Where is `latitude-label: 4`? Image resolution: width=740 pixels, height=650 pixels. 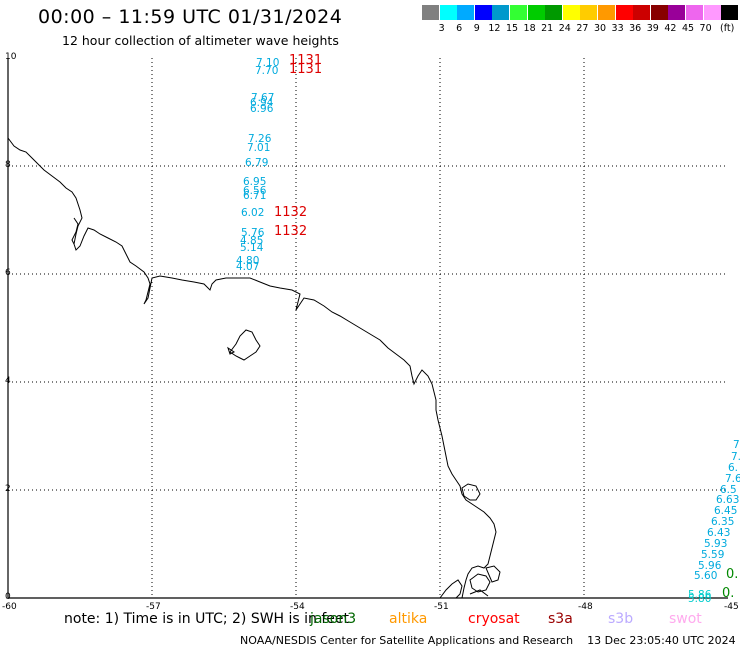 latitude-label: 4 is located at coordinates (8, 381).